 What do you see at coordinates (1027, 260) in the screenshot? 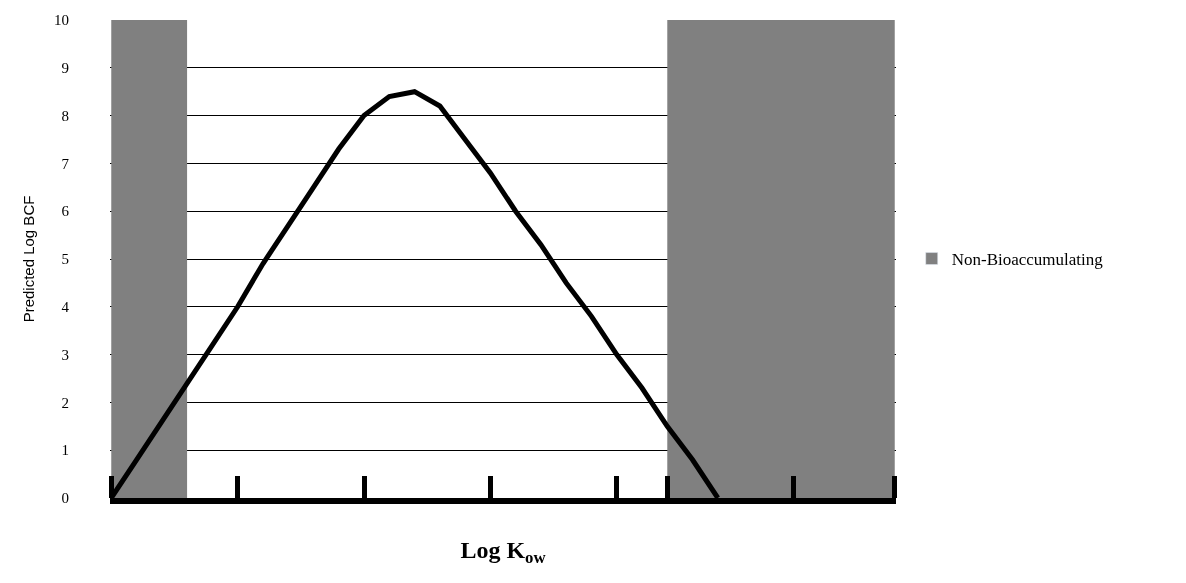
I see `legend-label: Non-Bioaccumulating` at bounding box center [1027, 260].